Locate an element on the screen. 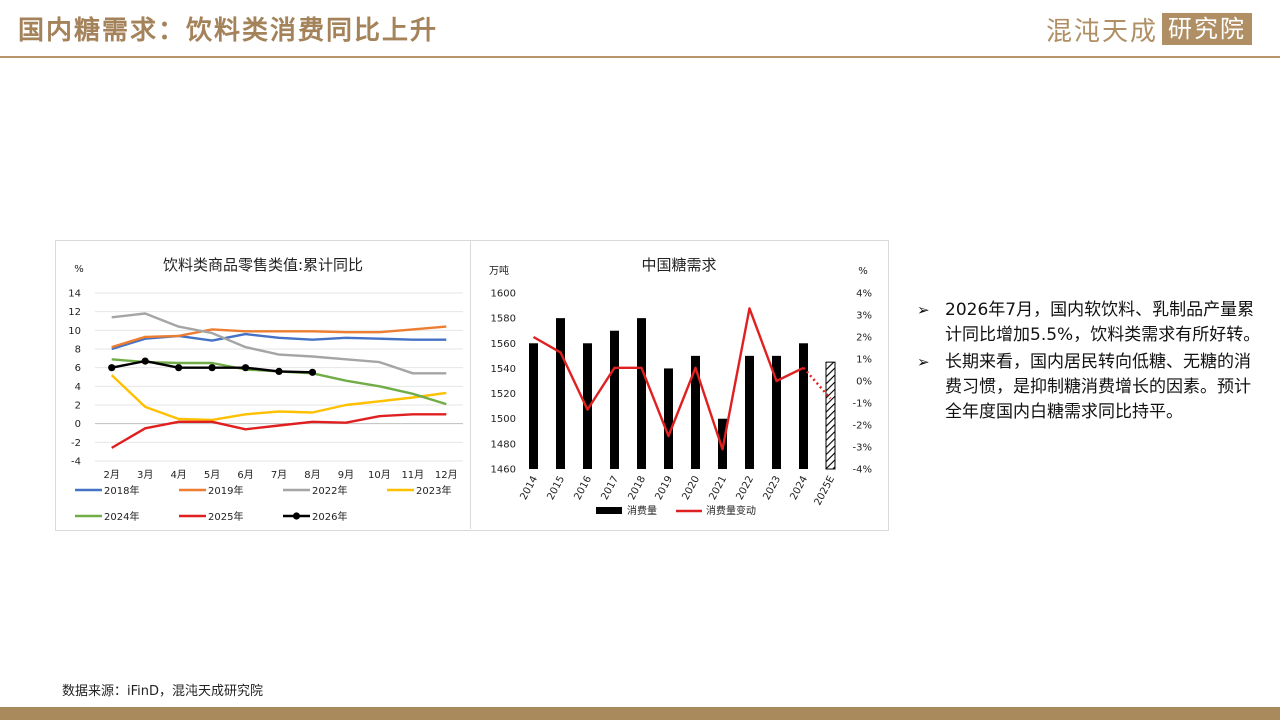  chart2-y2-tick: 0% is located at coordinates (864, 382).